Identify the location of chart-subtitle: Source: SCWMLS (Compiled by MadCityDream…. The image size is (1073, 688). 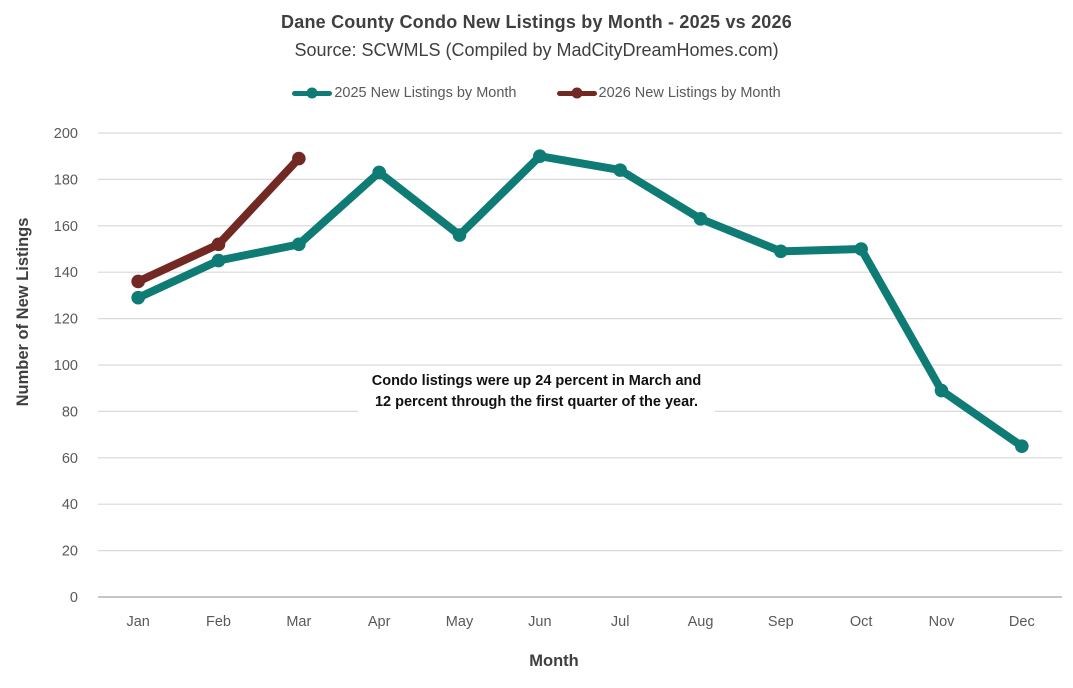
(536, 50).